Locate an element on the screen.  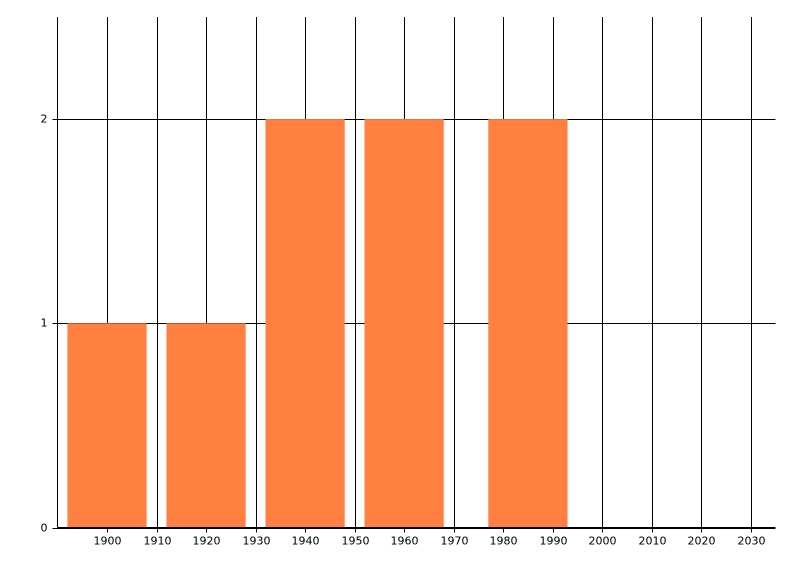
x-tick-label: 1970 is located at coordinates (455, 541).